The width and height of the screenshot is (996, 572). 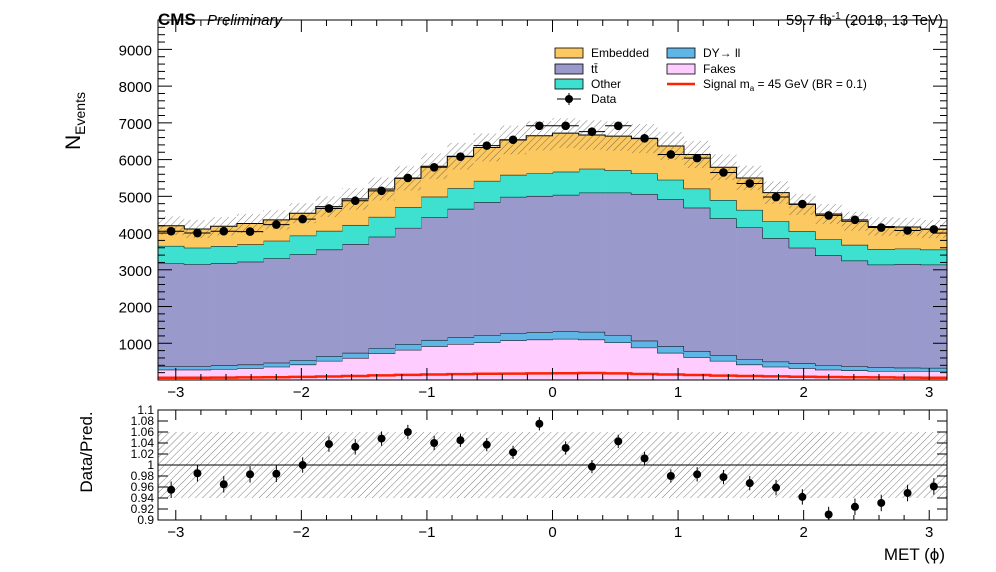 What do you see at coordinates (810, 84) in the screenshot?
I see `legend-label-rest: = 45 GeV (BR = 0.1)` at bounding box center [810, 84].